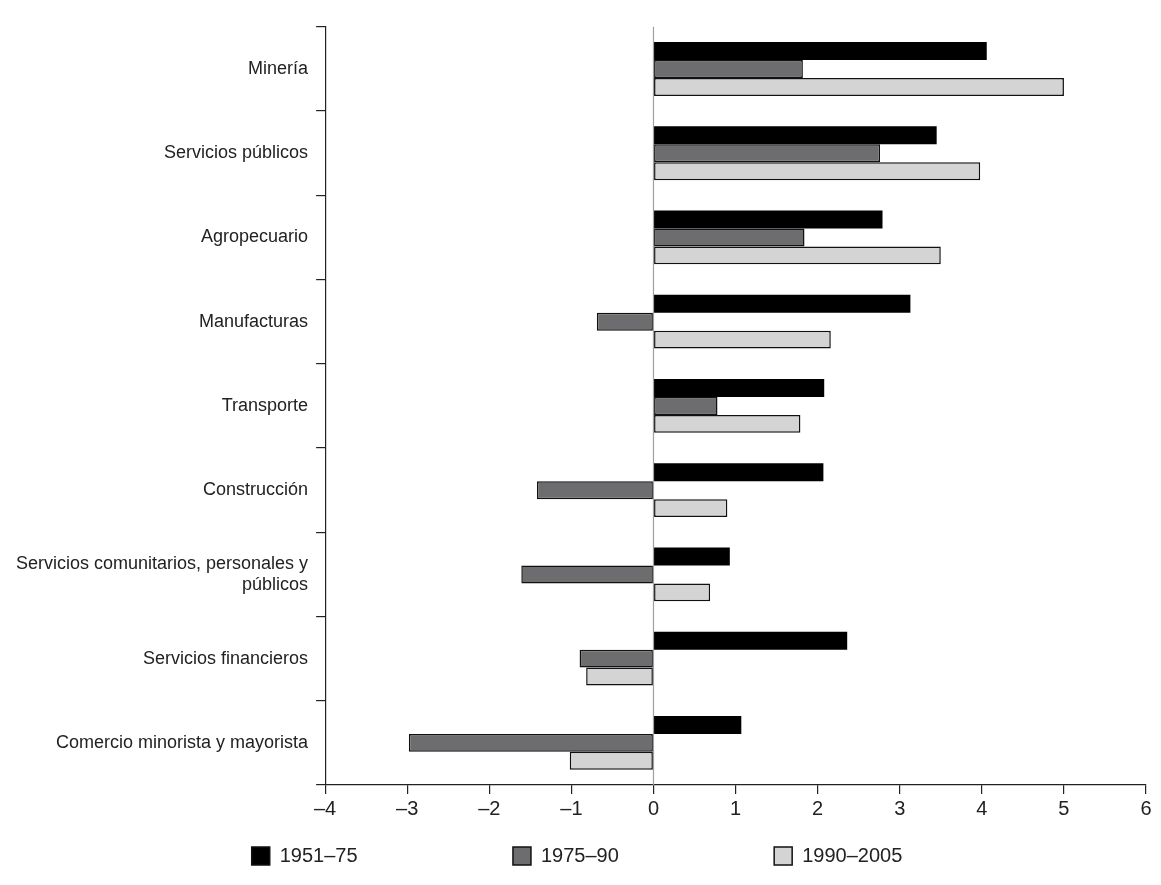 The height and width of the screenshot is (885, 1161). I want to click on x-tick-label: 4, so click(982, 807).